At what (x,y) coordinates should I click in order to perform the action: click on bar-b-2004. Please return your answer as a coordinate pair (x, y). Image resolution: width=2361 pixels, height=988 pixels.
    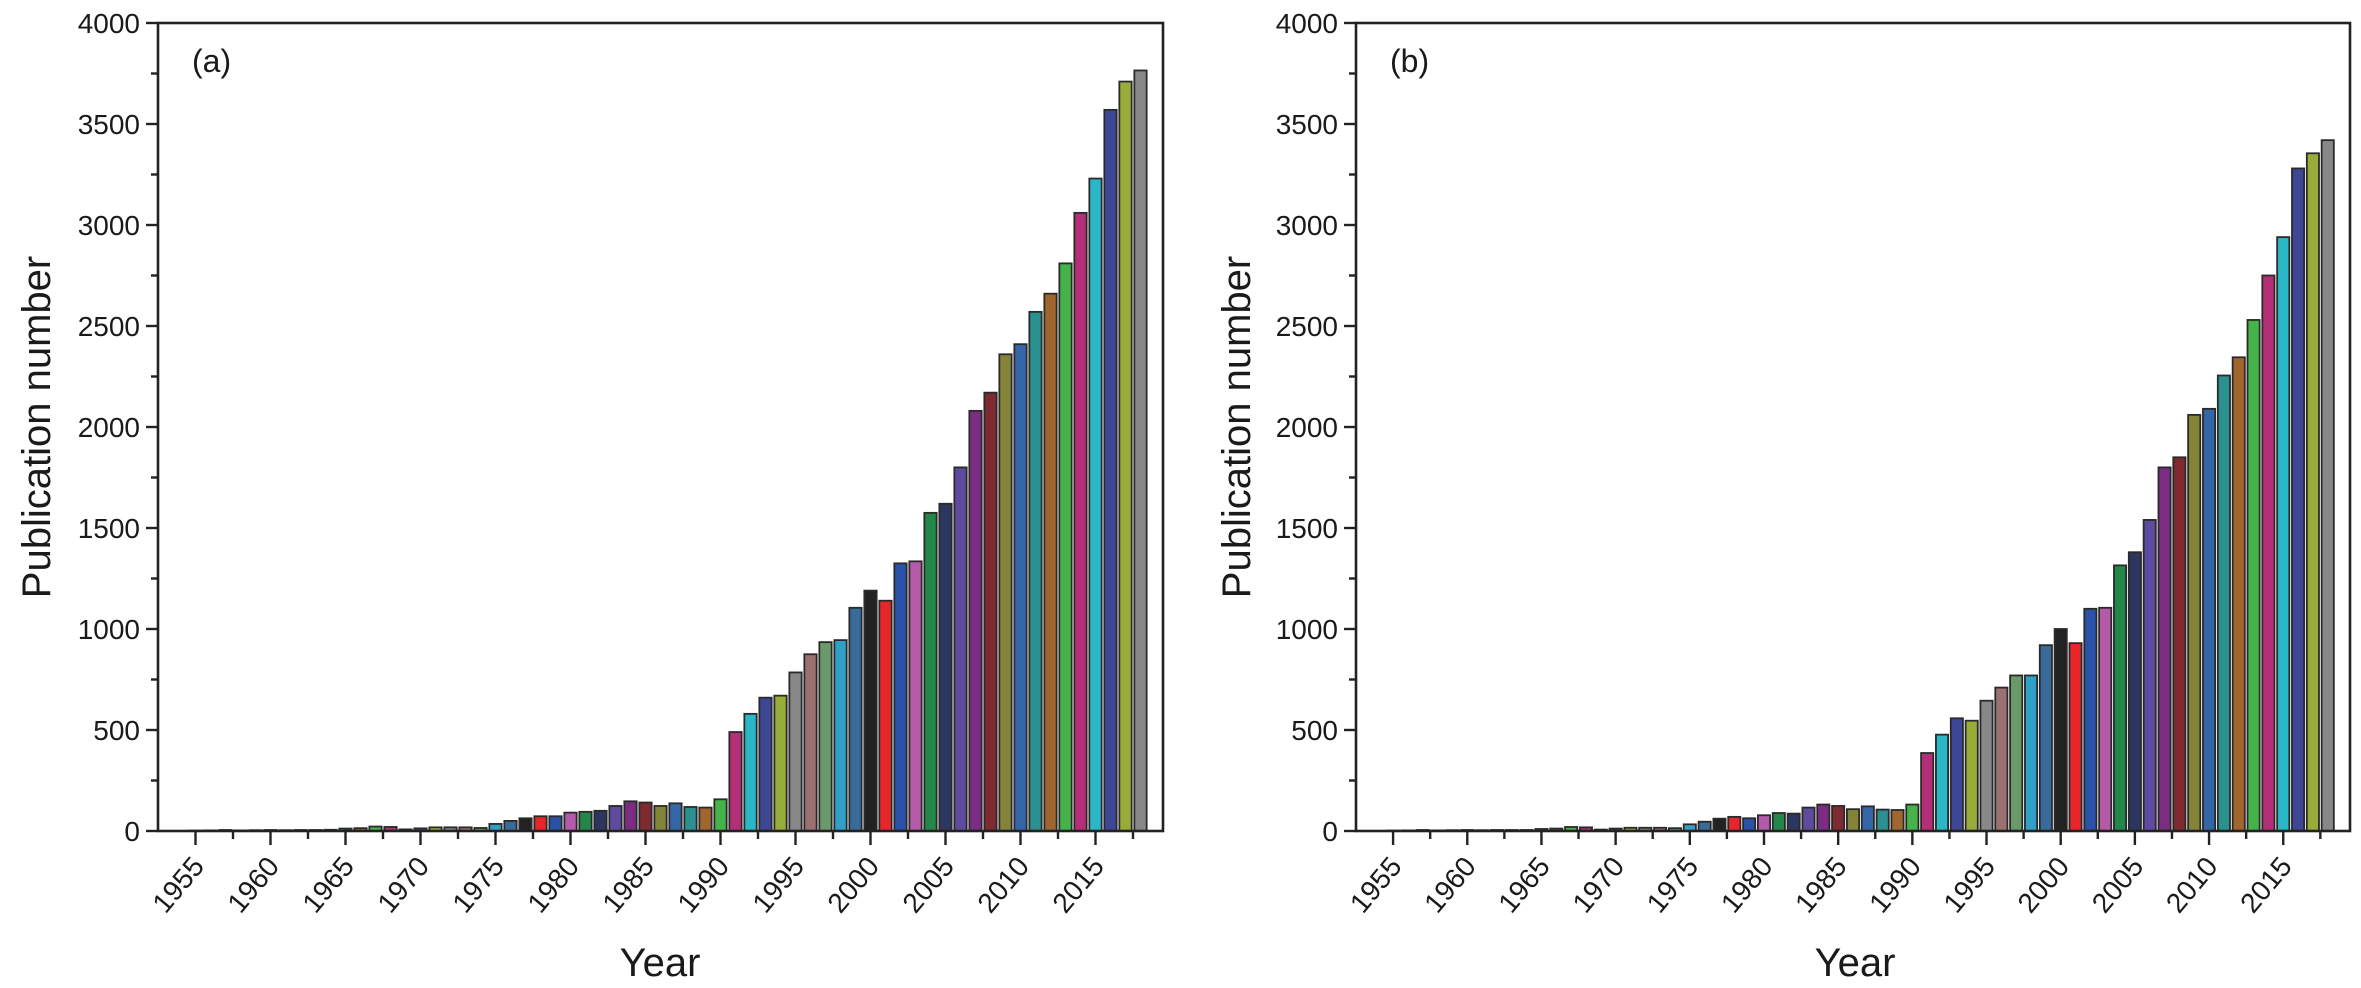
    Looking at the image, I should click on (2120, 698).